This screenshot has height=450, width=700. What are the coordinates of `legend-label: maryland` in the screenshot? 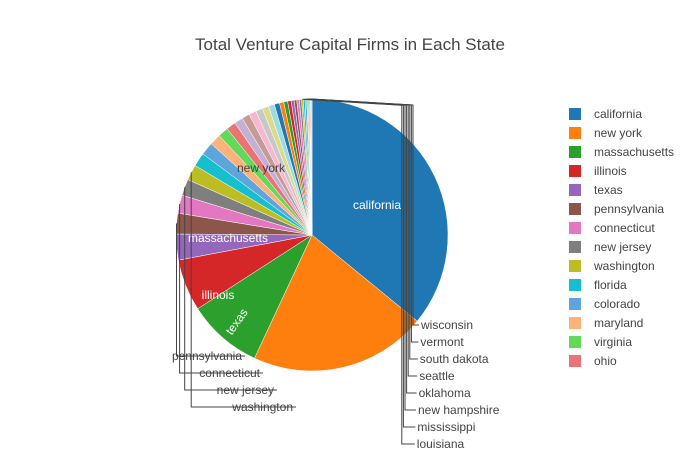 It's located at (618, 323).